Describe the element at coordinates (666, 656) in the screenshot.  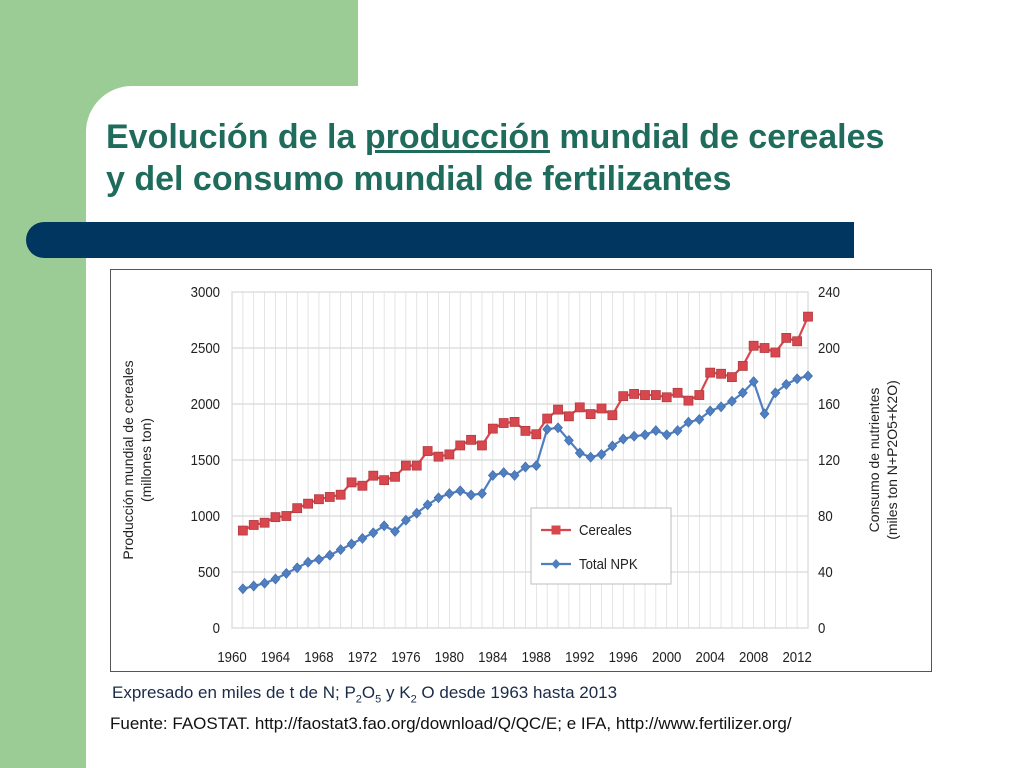
I see `x-tick-label: 2000` at that location.